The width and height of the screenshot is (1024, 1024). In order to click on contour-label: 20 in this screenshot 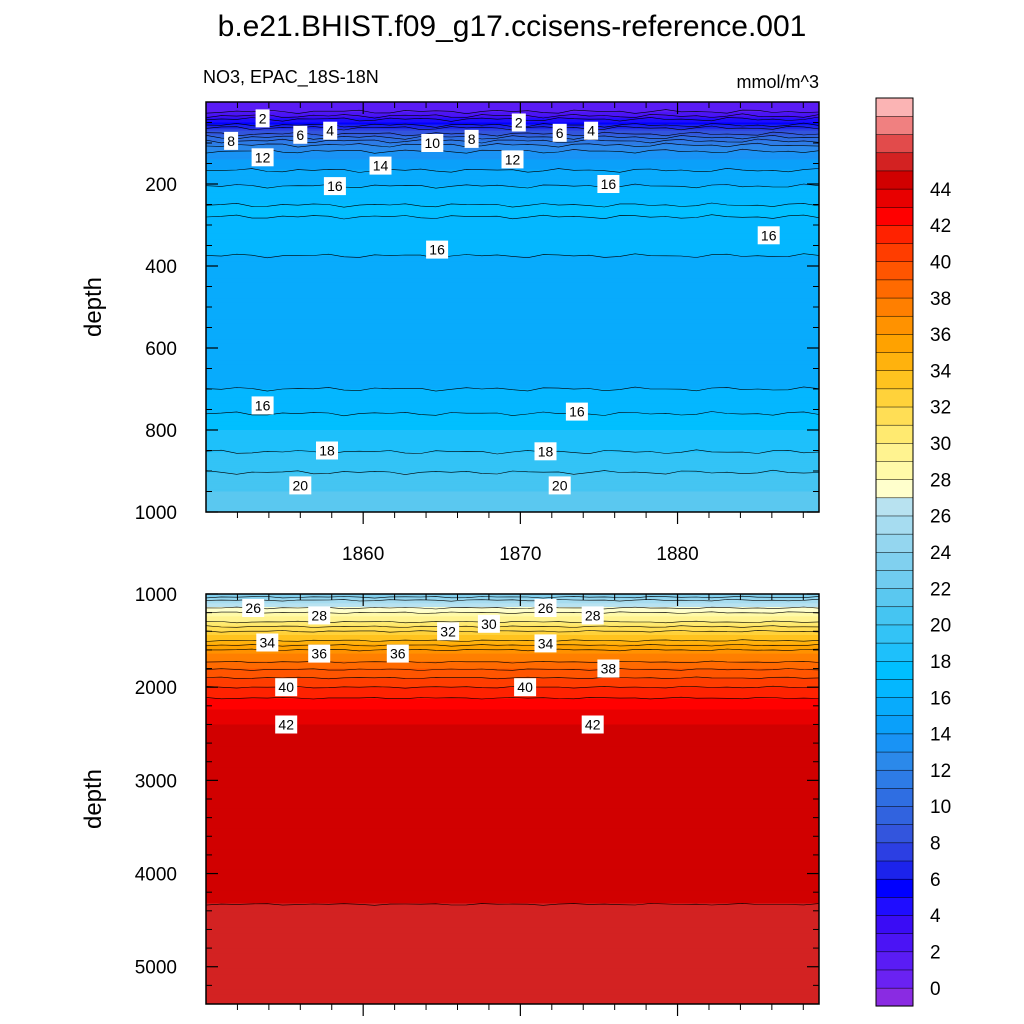, I will do `click(300, 485)`.